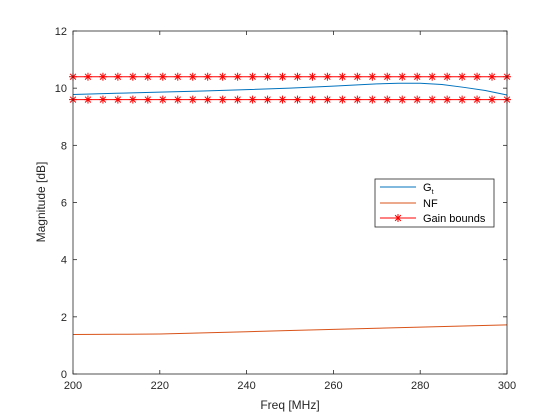  Describe the element at coordinates (61, 89) in the screenshot. I see `y-tick-label: 10` at that location.